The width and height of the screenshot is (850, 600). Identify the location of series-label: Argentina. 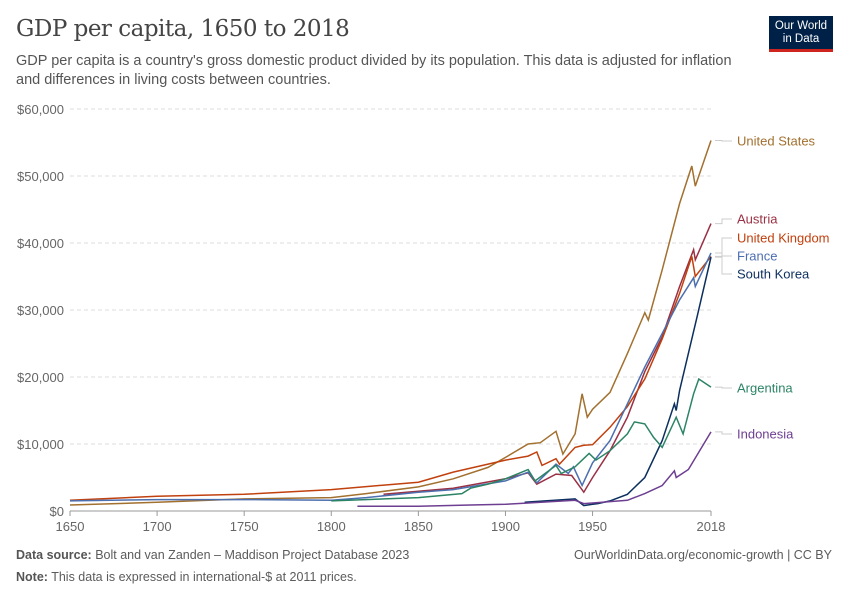
(765, 388).